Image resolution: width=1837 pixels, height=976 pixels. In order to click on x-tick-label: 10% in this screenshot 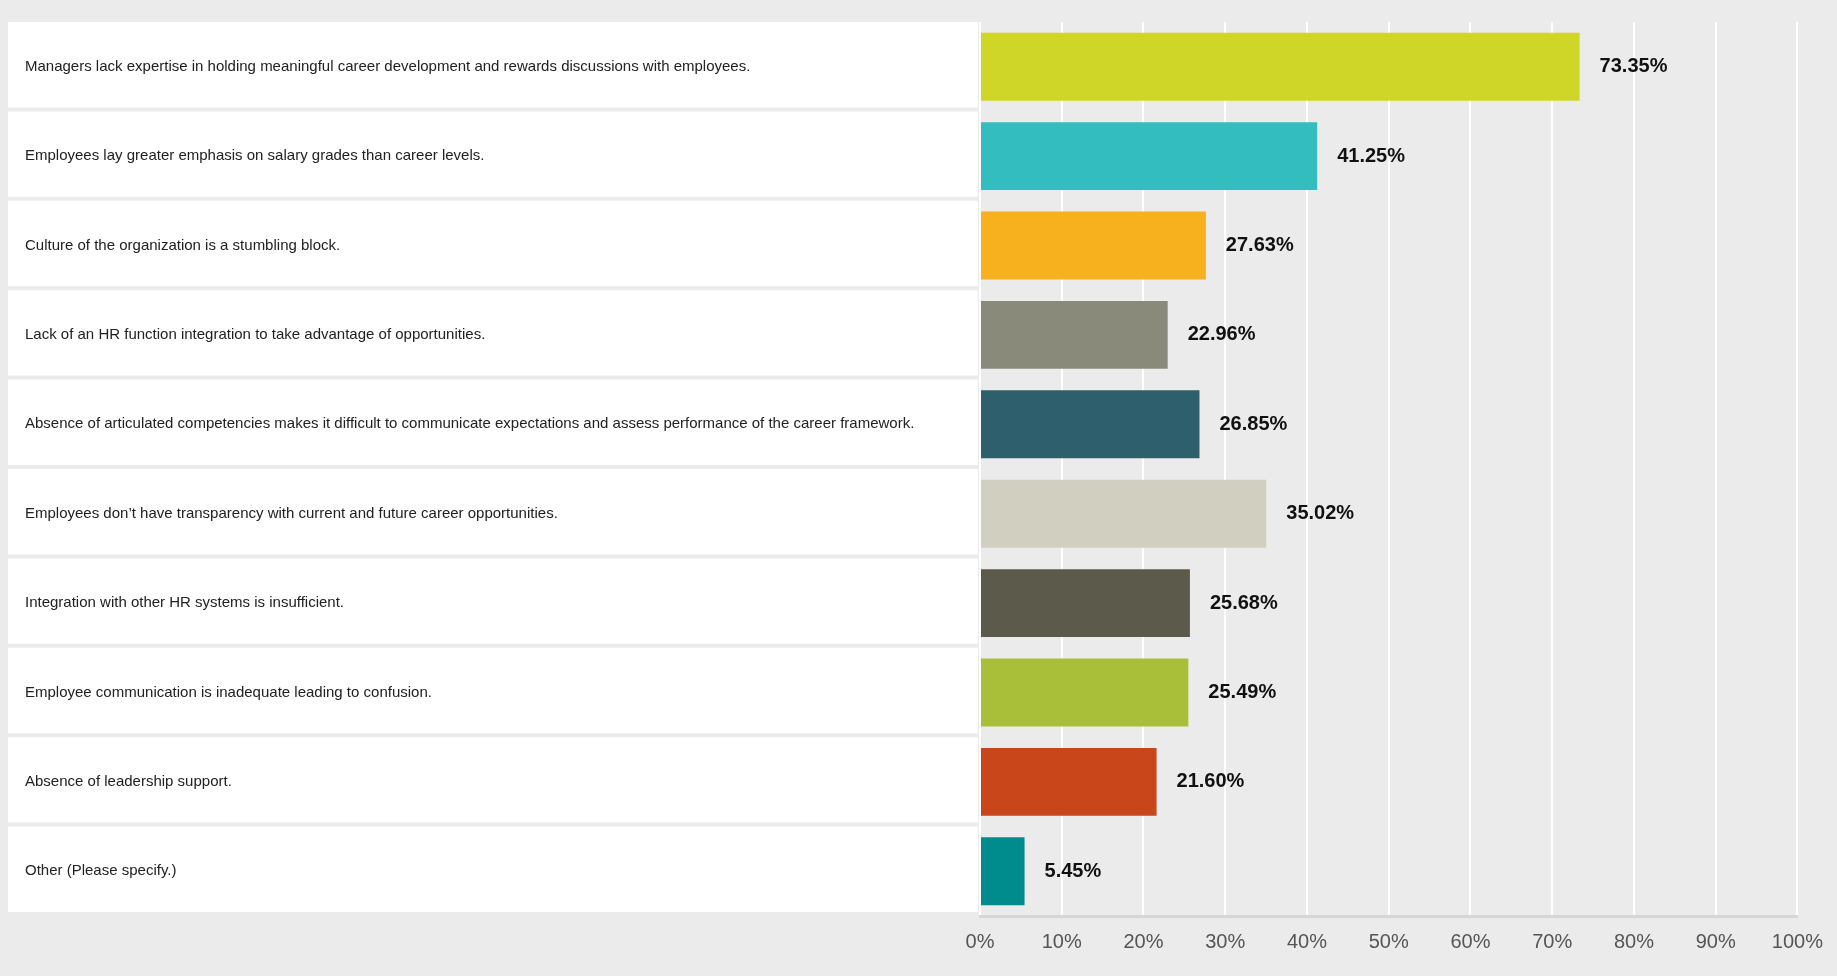, I will do `click(1061, 940)`.